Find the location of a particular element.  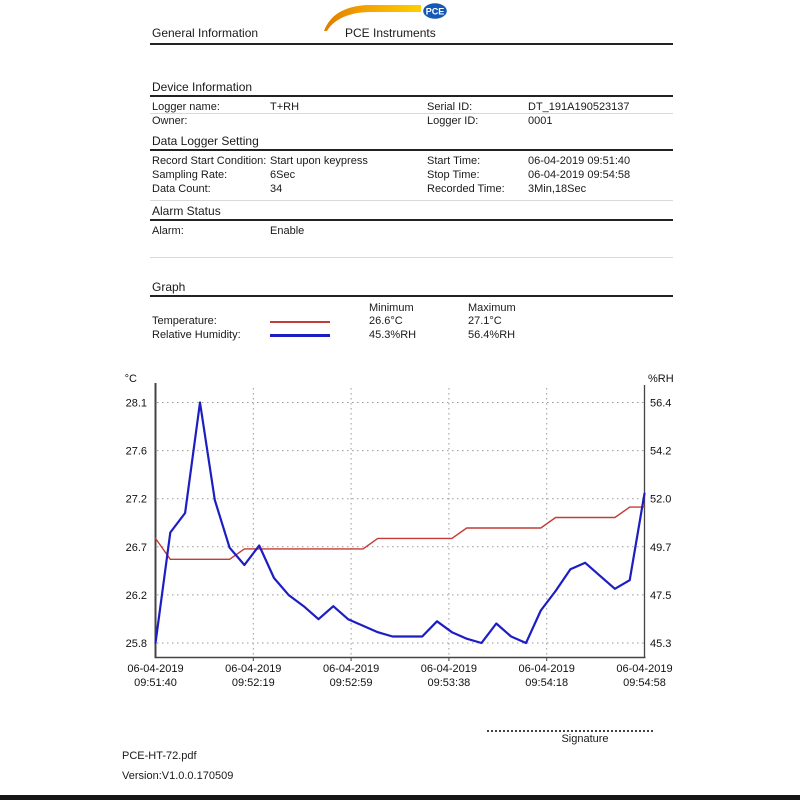

field-value: Enable is located at coordinates (287, 231).